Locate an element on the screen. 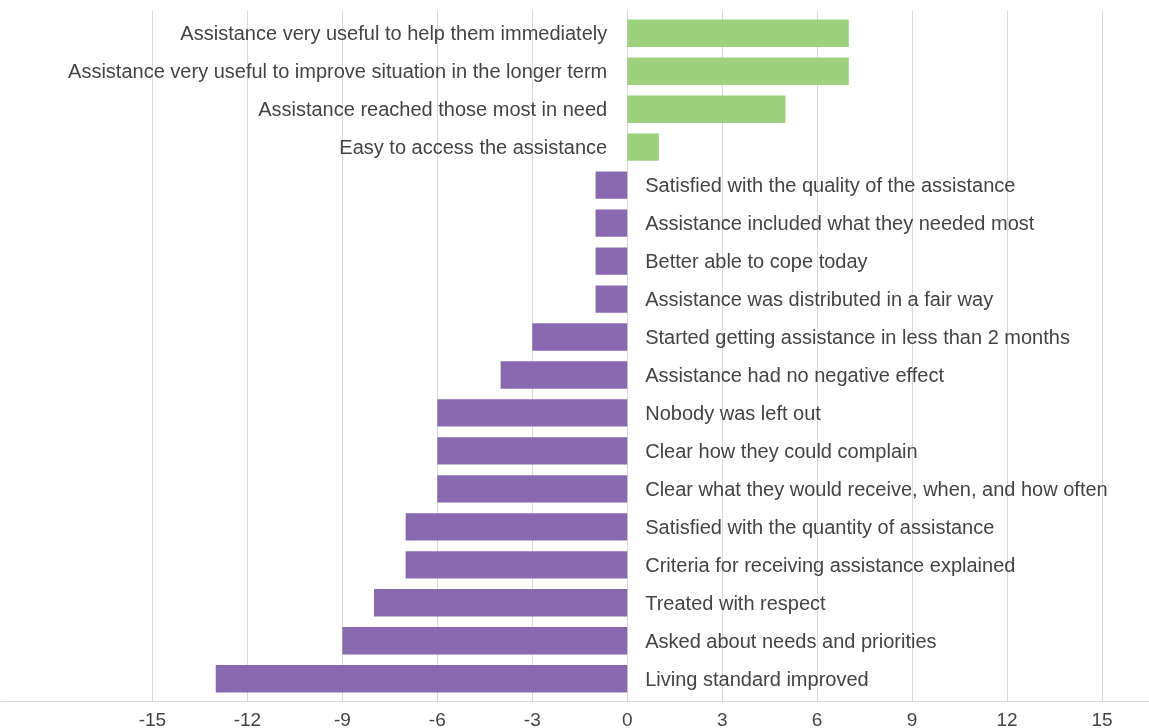 The height and width of the screenshot is (728, 1149). x-tick-label: 12 is located at coordinates (1007, 718).